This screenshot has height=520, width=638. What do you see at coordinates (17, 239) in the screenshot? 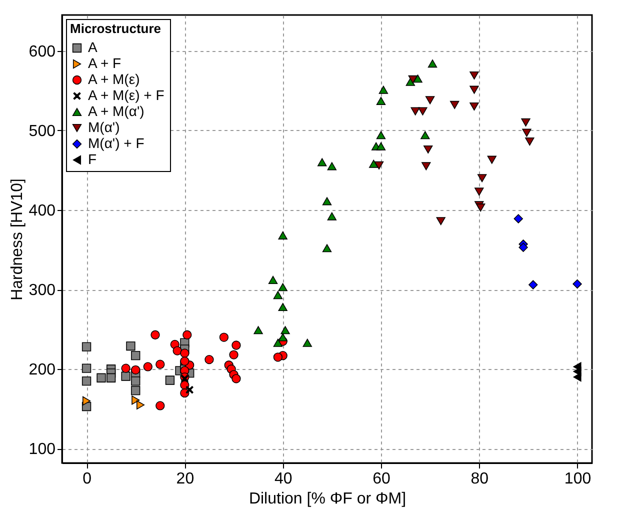
I see `y-axis-title: Hardness [HV10]` at bounding box center [17, 239].